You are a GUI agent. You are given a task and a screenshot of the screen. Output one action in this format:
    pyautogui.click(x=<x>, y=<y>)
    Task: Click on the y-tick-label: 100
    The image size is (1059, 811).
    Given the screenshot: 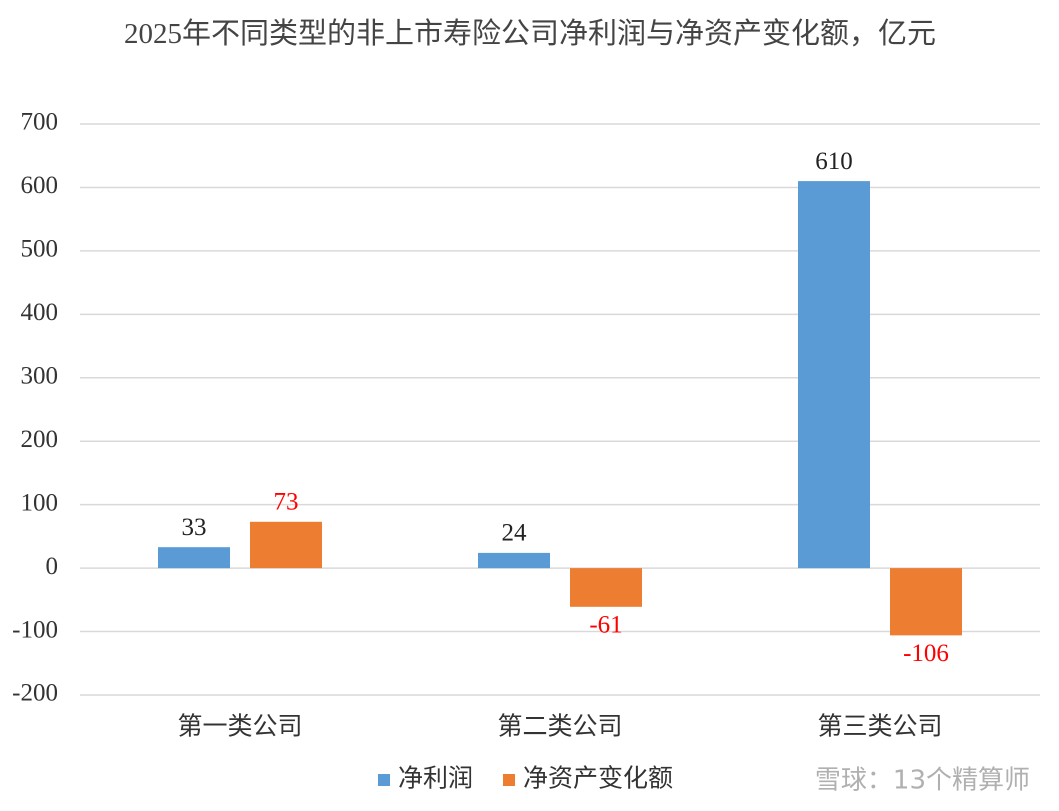 What is the action you would take?
    pyautogui.click(x=40, y=502)
    